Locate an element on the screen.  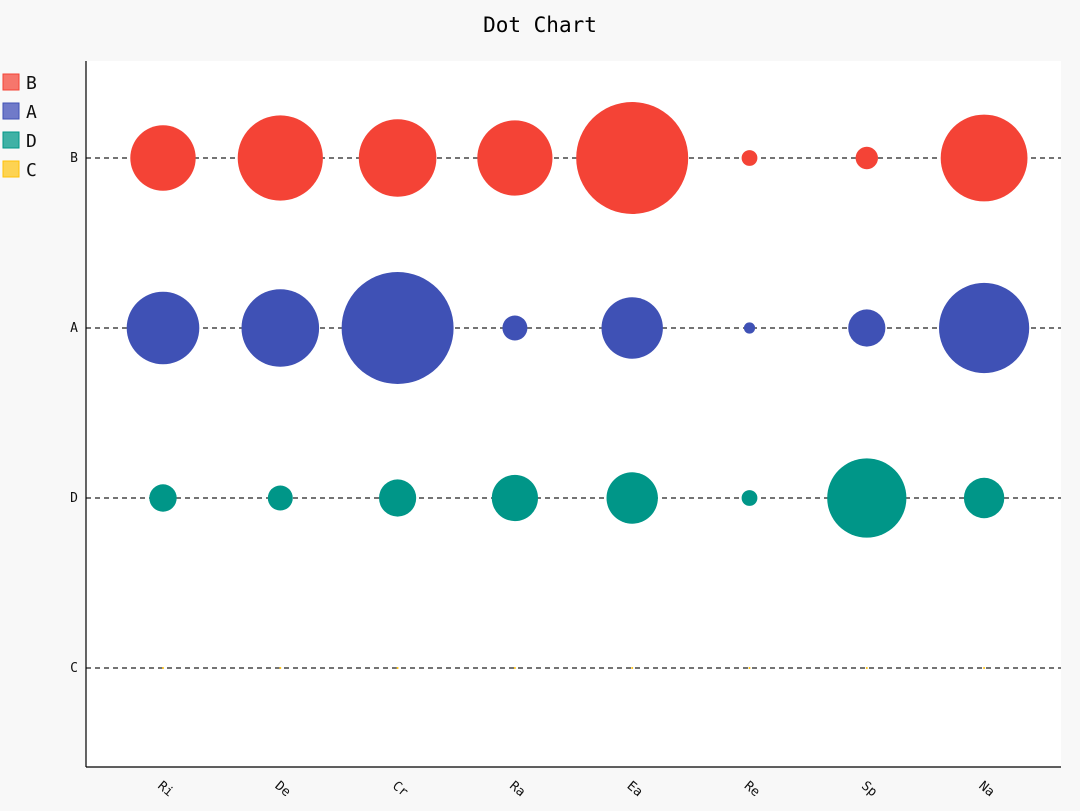
legend-label: D is located at coordinates (31, 141).